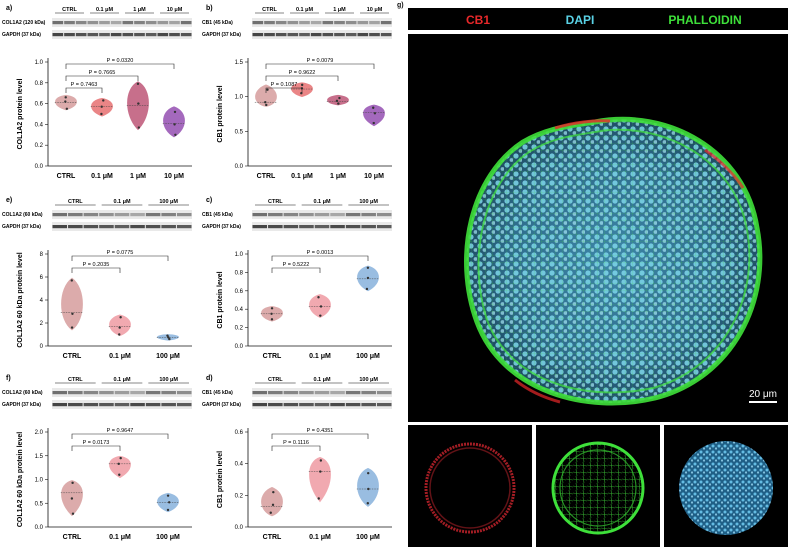  Describe the element at coordinates (168, 356) in the screenshot. I see `x-category-label: 100 μM` at that location.